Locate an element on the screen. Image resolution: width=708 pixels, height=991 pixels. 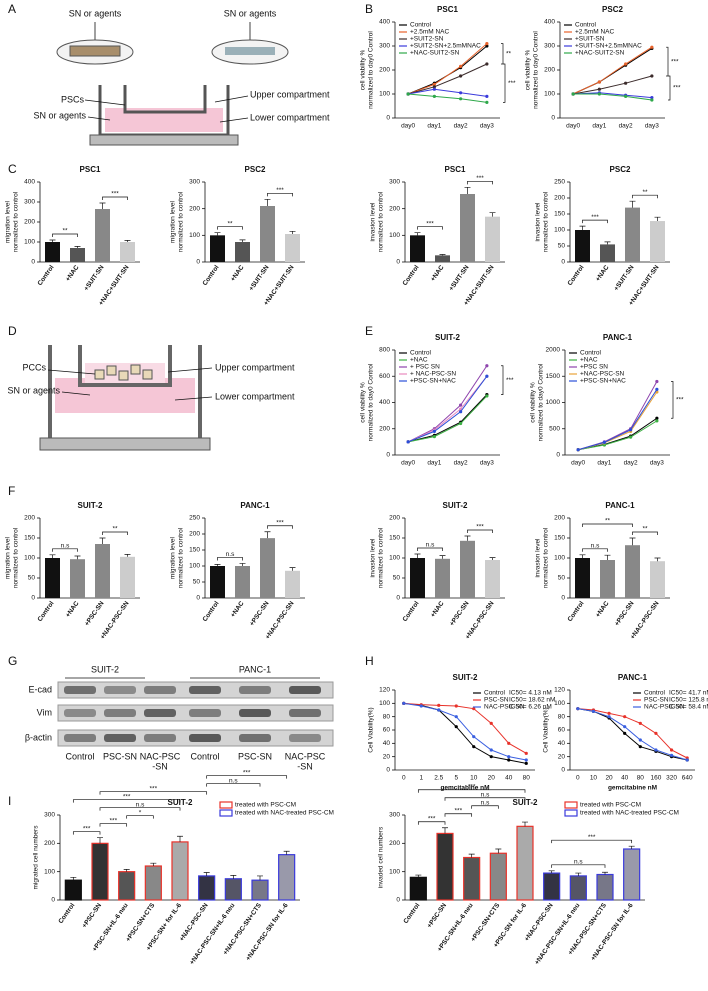
y-axis-label: invaded cell numbers is located at coordinates (381, 857).